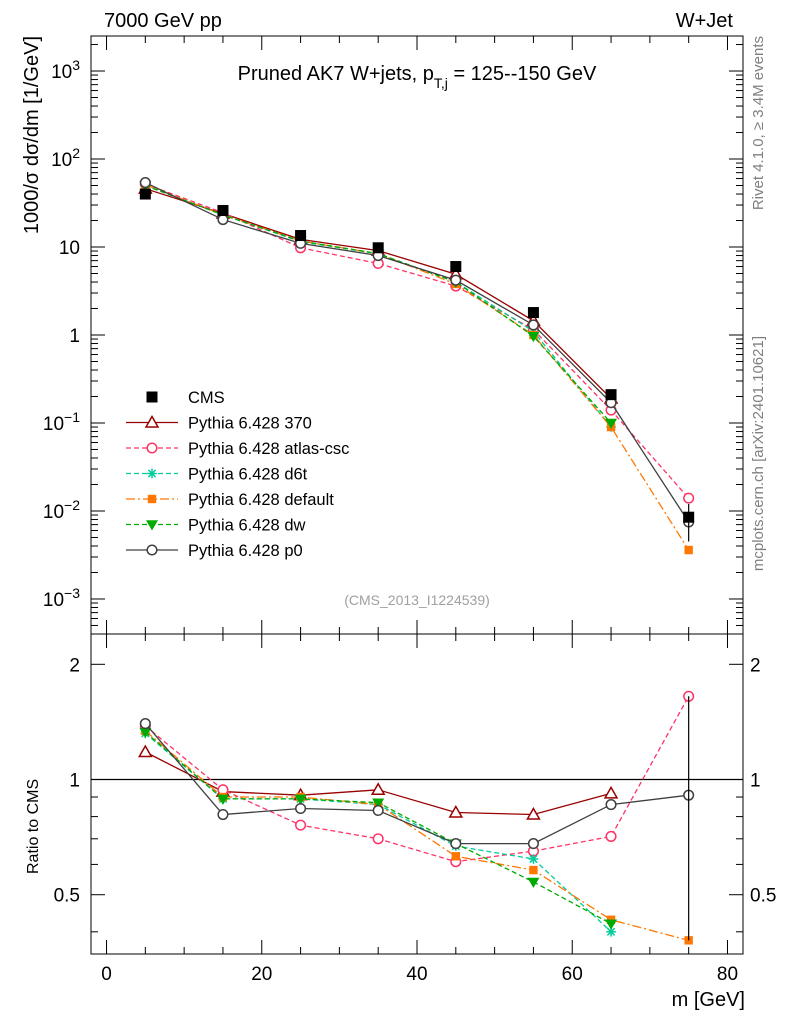 This screenshot has height=1024, width=786. What do you see at coordinates (163, 21) in the screenshot?
I see `header-left: 7000 GeV pp` at bounding box center [163, 21].